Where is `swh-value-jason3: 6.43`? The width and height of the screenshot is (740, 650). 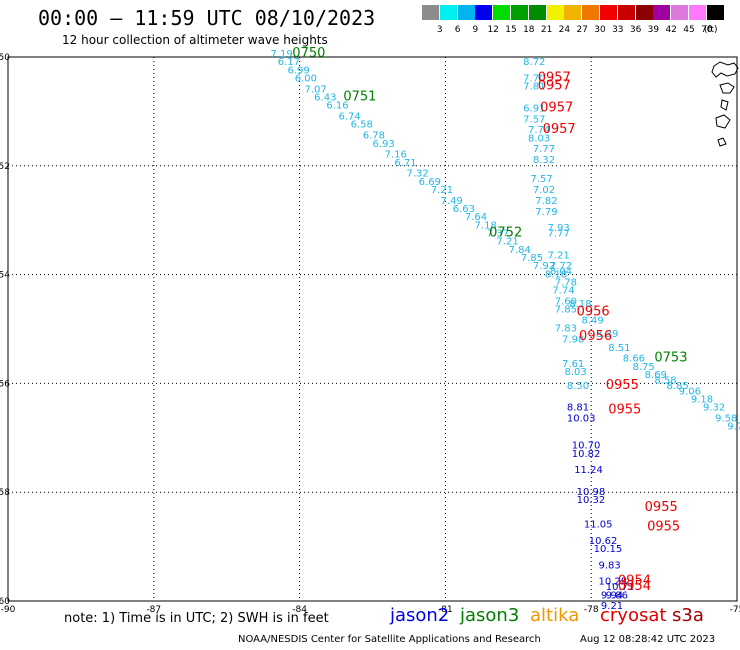
swh-value-jason3: 6.43 is located at coordinates (325, 98).